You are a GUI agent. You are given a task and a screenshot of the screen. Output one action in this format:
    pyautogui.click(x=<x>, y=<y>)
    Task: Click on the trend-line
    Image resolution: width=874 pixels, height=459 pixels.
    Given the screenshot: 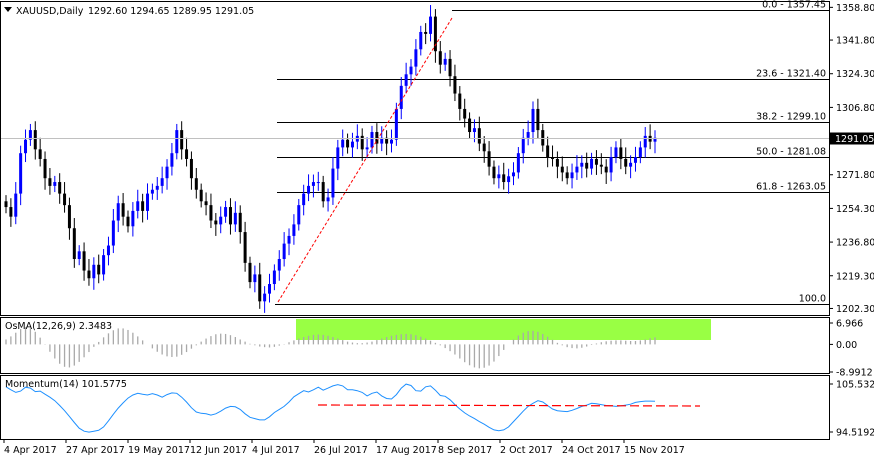 What is the action you would take?
    pyautogui.click(x=365, y=160)
    